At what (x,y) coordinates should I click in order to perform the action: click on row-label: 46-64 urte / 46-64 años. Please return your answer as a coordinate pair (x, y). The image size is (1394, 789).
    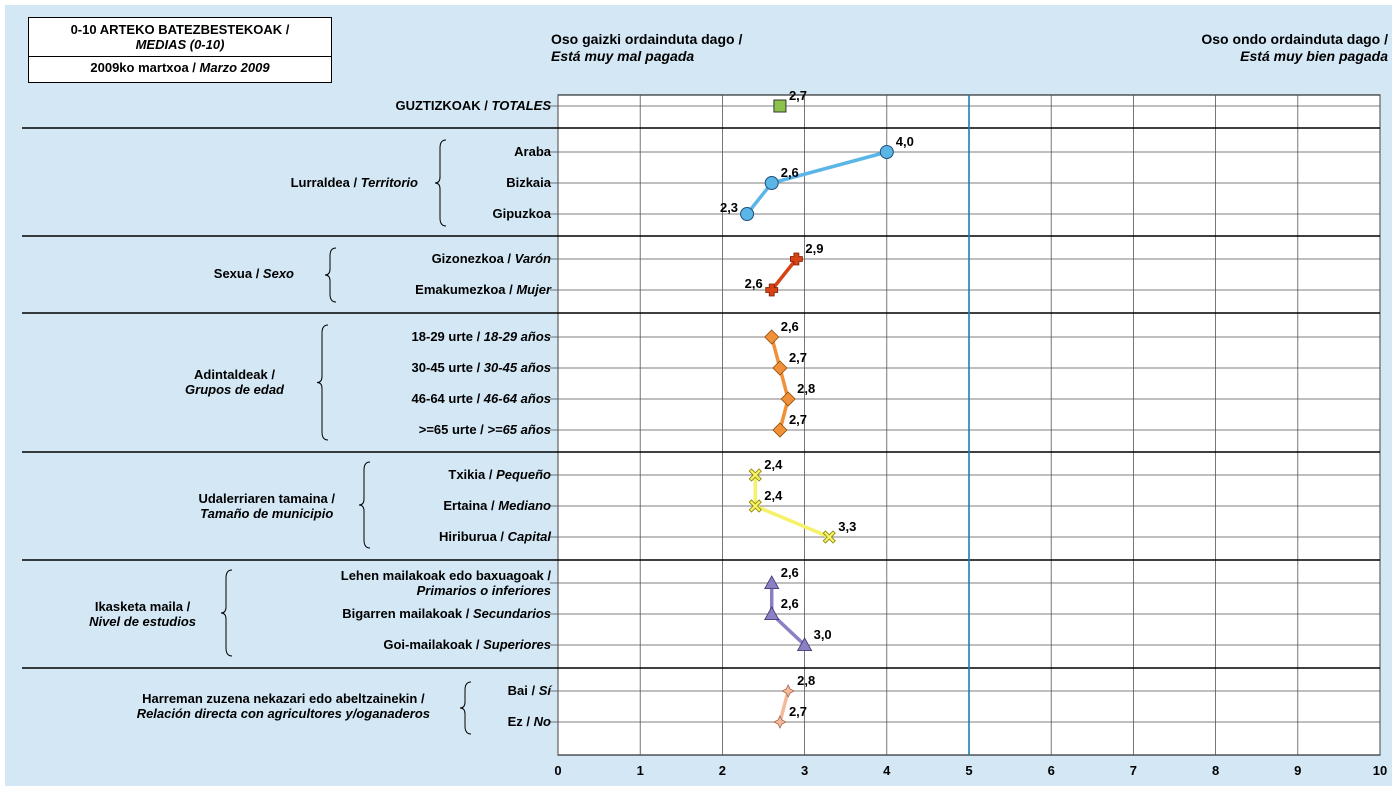
    Looking at the image, I should click on (481, 398).